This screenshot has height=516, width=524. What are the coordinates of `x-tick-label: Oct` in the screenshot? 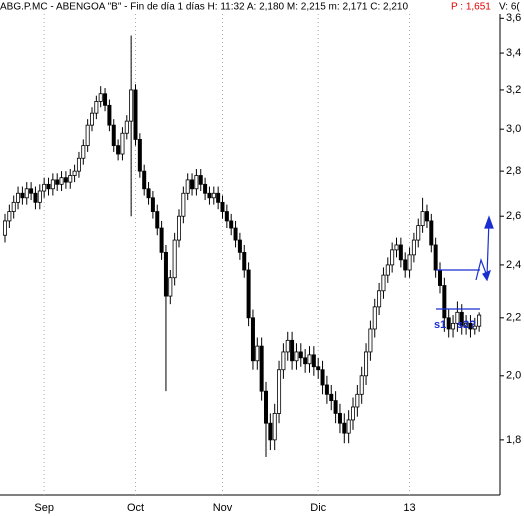 It's located at (135, 508).